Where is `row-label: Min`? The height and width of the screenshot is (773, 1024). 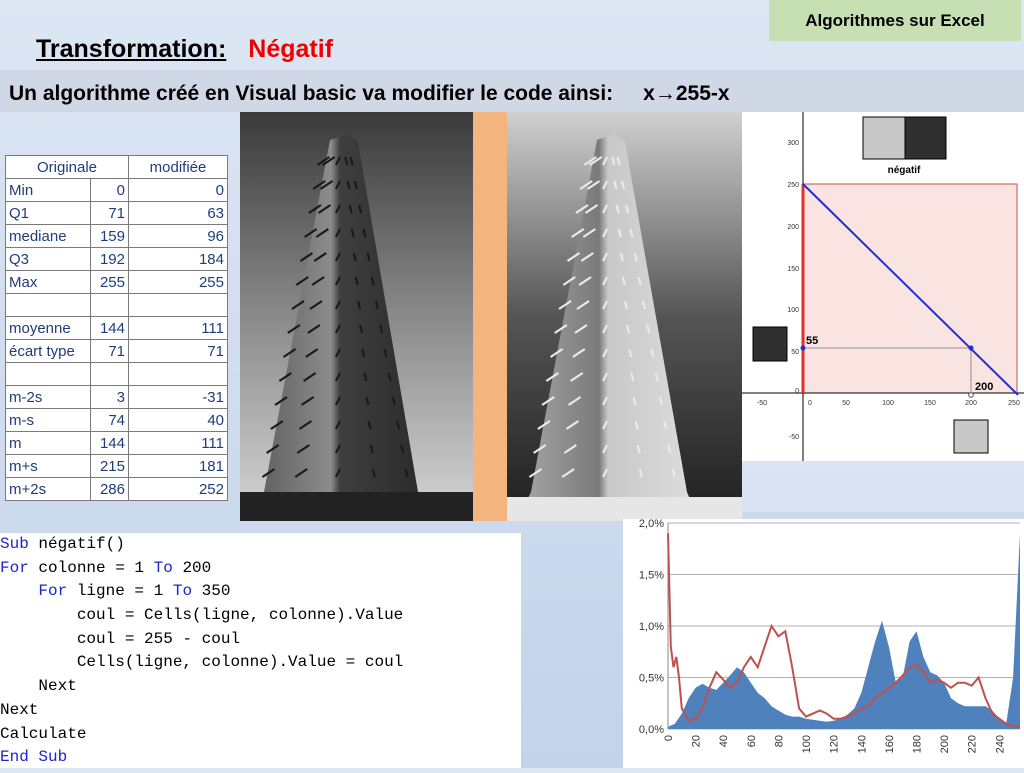
row-label: Min is located at coordinates (48, 190).